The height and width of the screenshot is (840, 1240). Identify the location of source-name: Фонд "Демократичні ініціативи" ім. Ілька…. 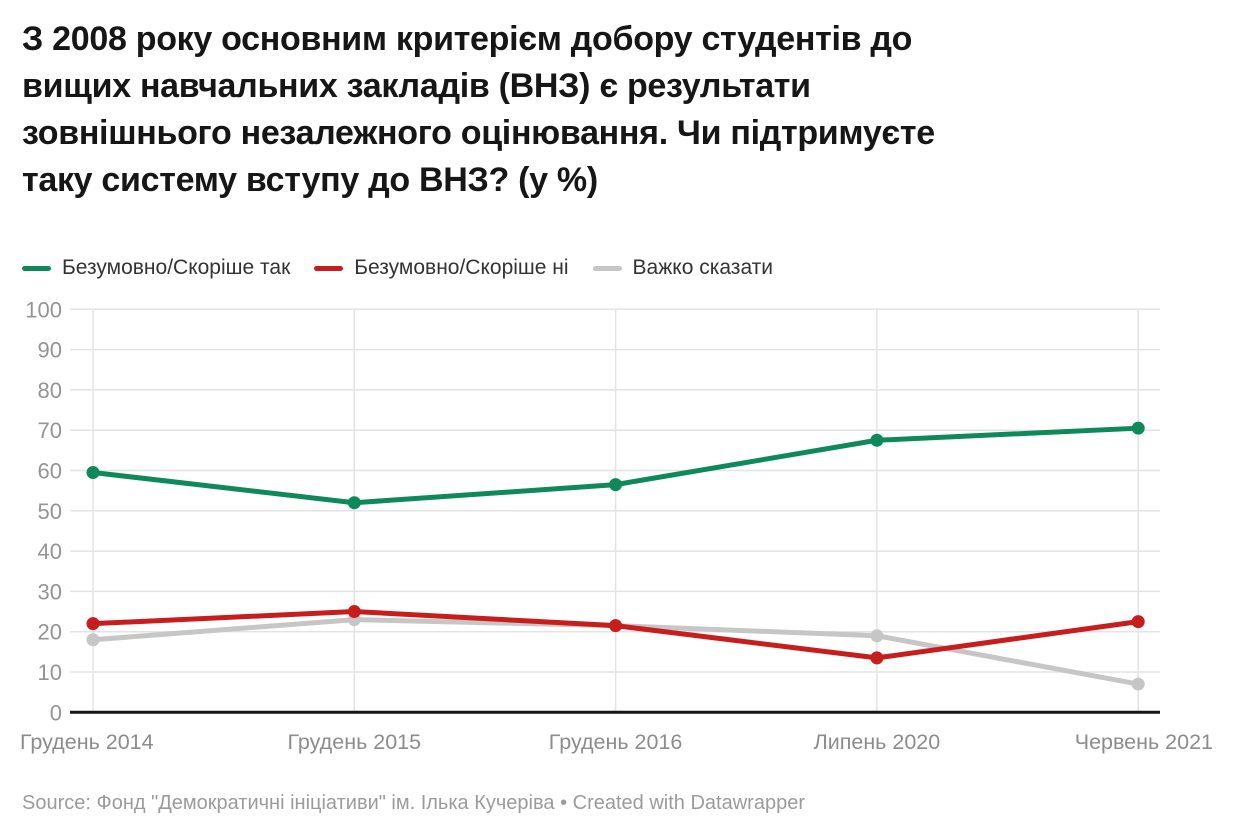
(325, 803).